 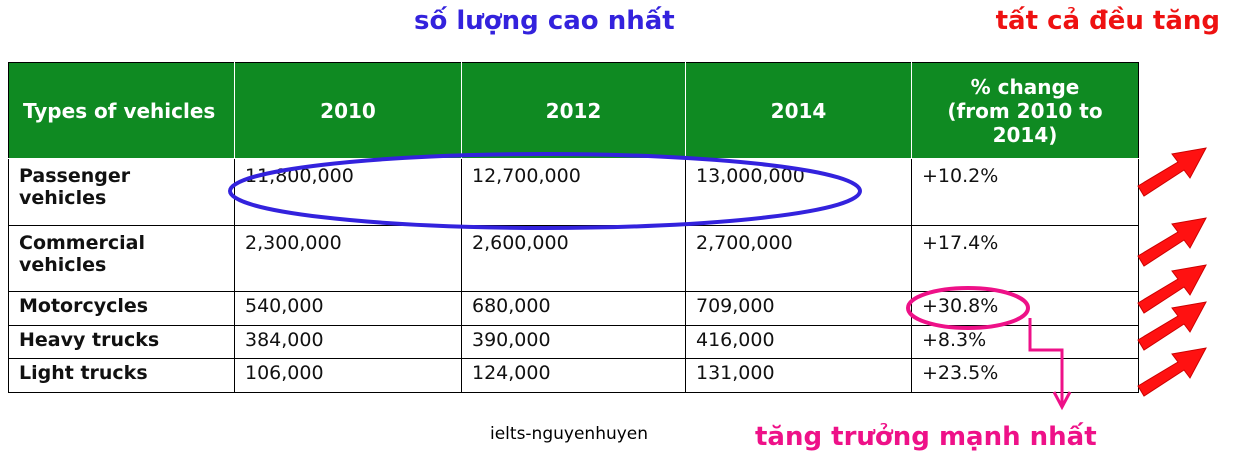 I want to click on table-cell: Motorcycles, so click(x=121, y=308).